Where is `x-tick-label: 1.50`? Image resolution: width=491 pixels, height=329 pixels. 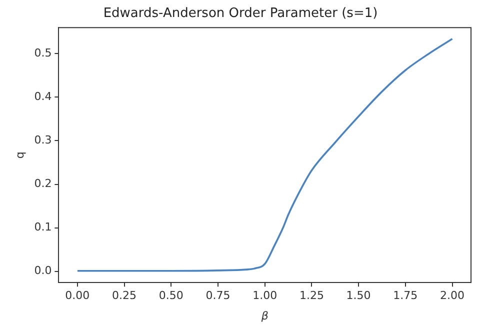 x-tick-label: 1.50 is located at coordinates (358, 295).